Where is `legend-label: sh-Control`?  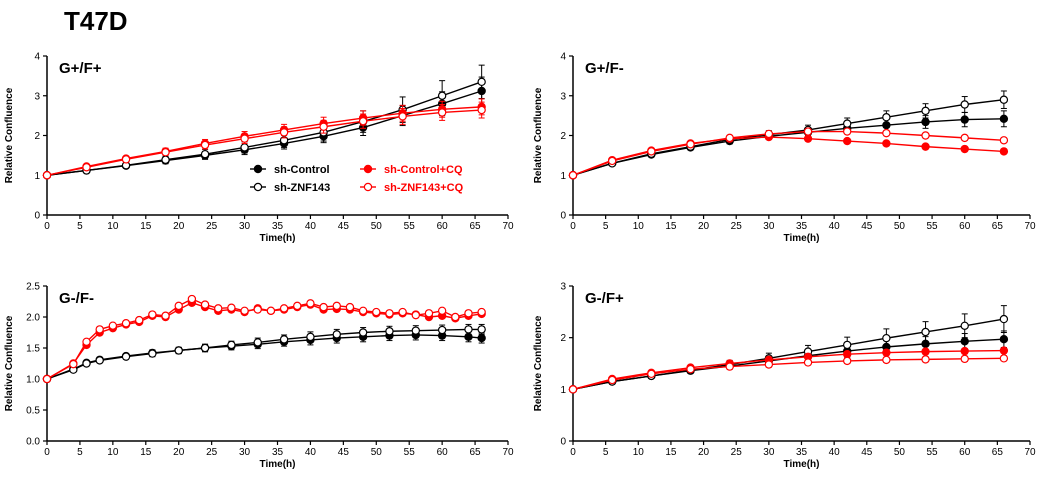 legend-label: sh-Control is located at coordinates (302, 170).